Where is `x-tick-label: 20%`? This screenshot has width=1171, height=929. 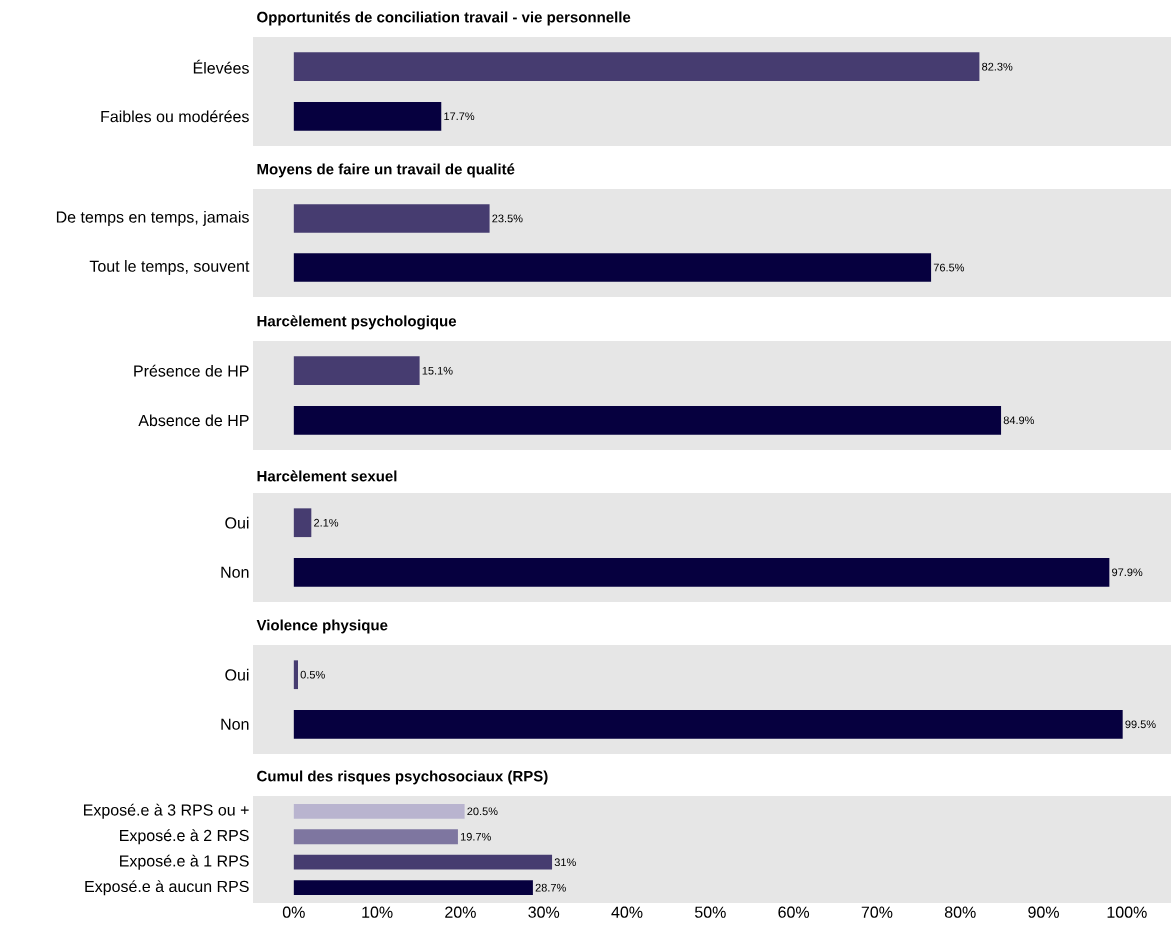
x-tick-label: 20% is located at coordinates (460, 912).